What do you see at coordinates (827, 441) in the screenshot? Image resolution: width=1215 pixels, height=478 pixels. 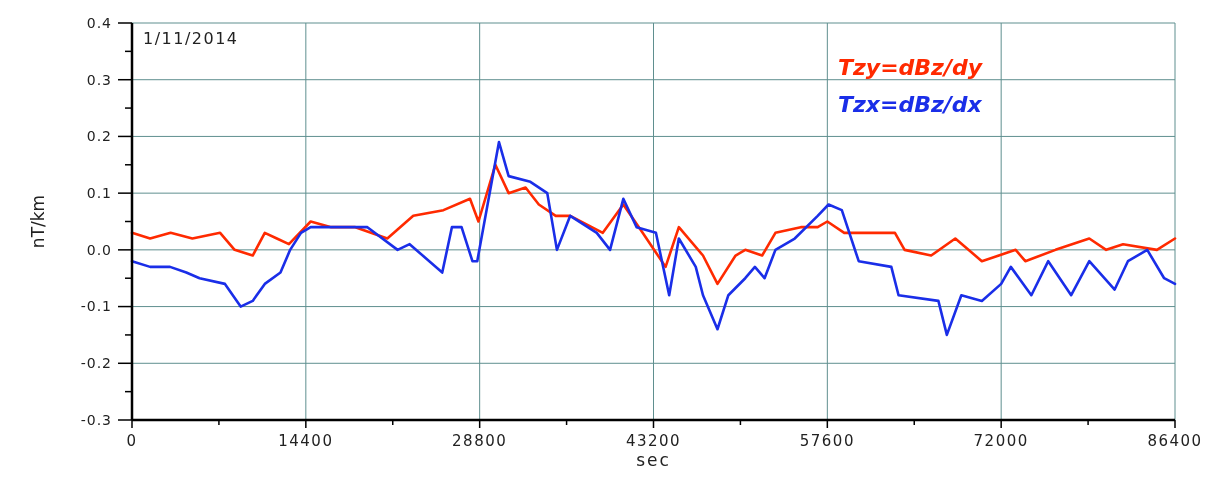 I see `x-tick-label: 57600` at bounding box center [827, 441].